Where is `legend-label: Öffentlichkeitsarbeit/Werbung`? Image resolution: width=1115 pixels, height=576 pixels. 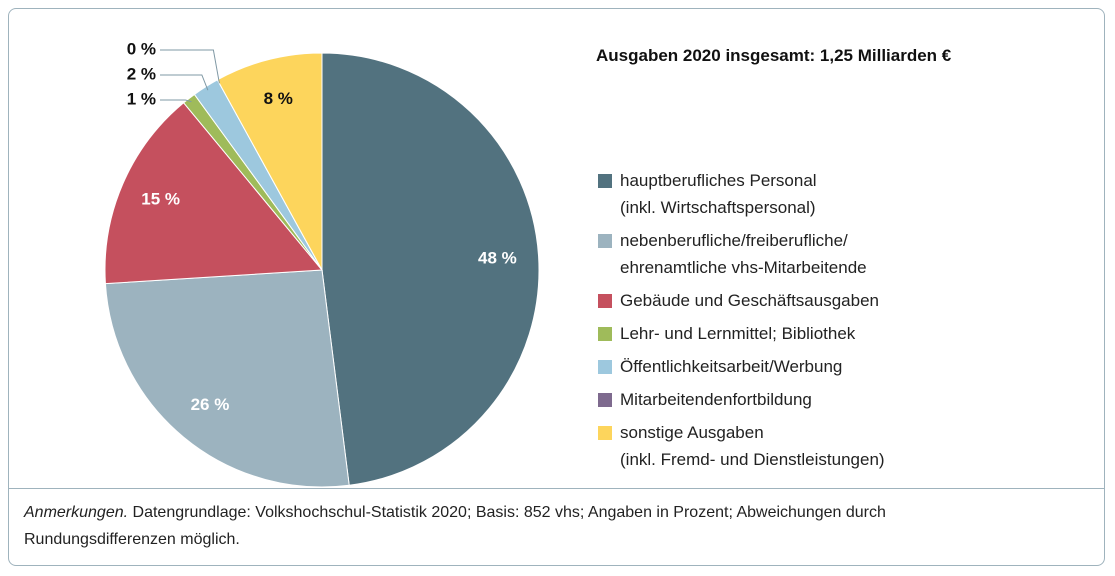
legend-label: Öffentlichkeitsarbeit/Werbung is located at coordinates (731, 366).